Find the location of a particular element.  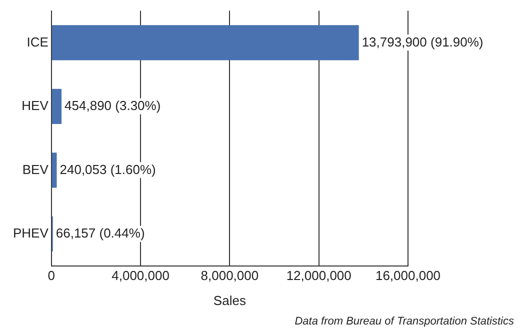

data-label: 66,157 (0.44%) is located at coordinates (100, 233).